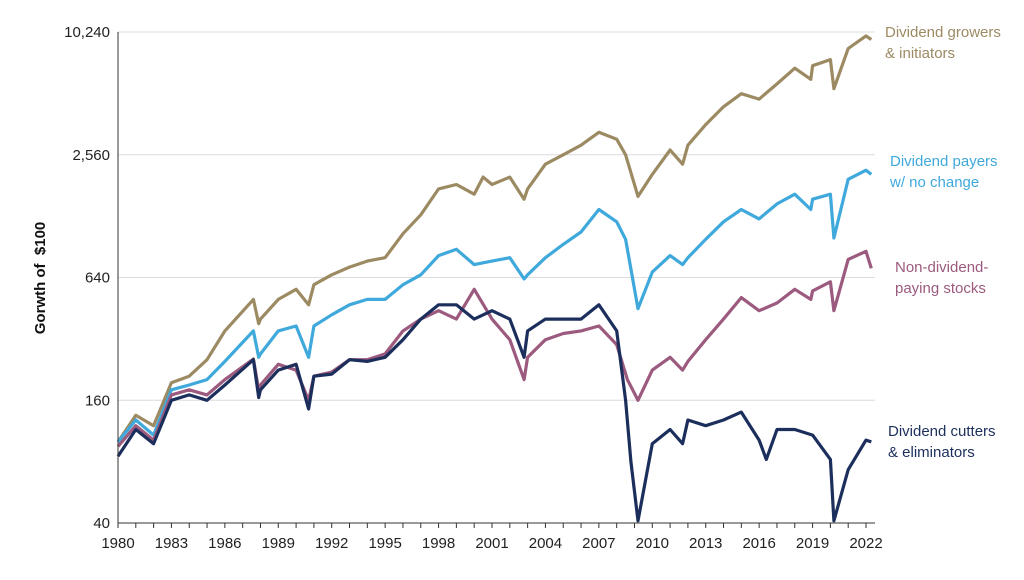  I want to click on y-tick-label: 2,560, so click(91, 155).